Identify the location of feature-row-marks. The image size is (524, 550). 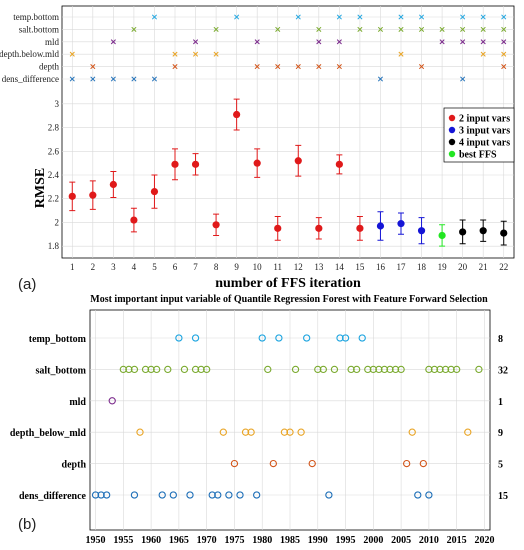
(288, 48).